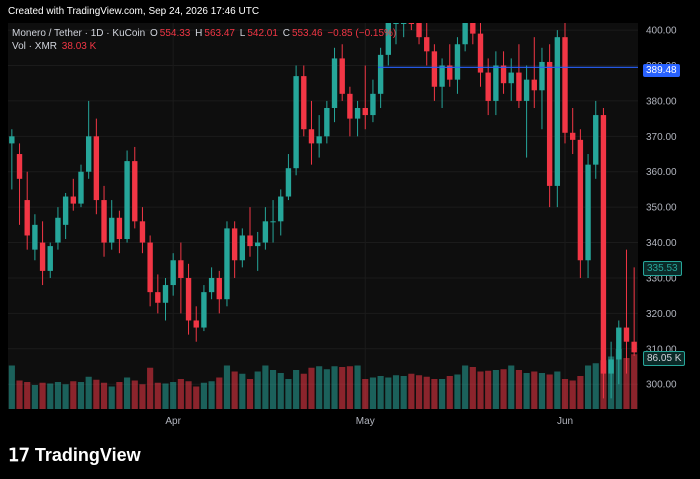 Image resolution: width=700 pixels, height=479 pixels. Describe the element at coordinates (199, 33) in the screenshot. I see `high-label: H` at that location.